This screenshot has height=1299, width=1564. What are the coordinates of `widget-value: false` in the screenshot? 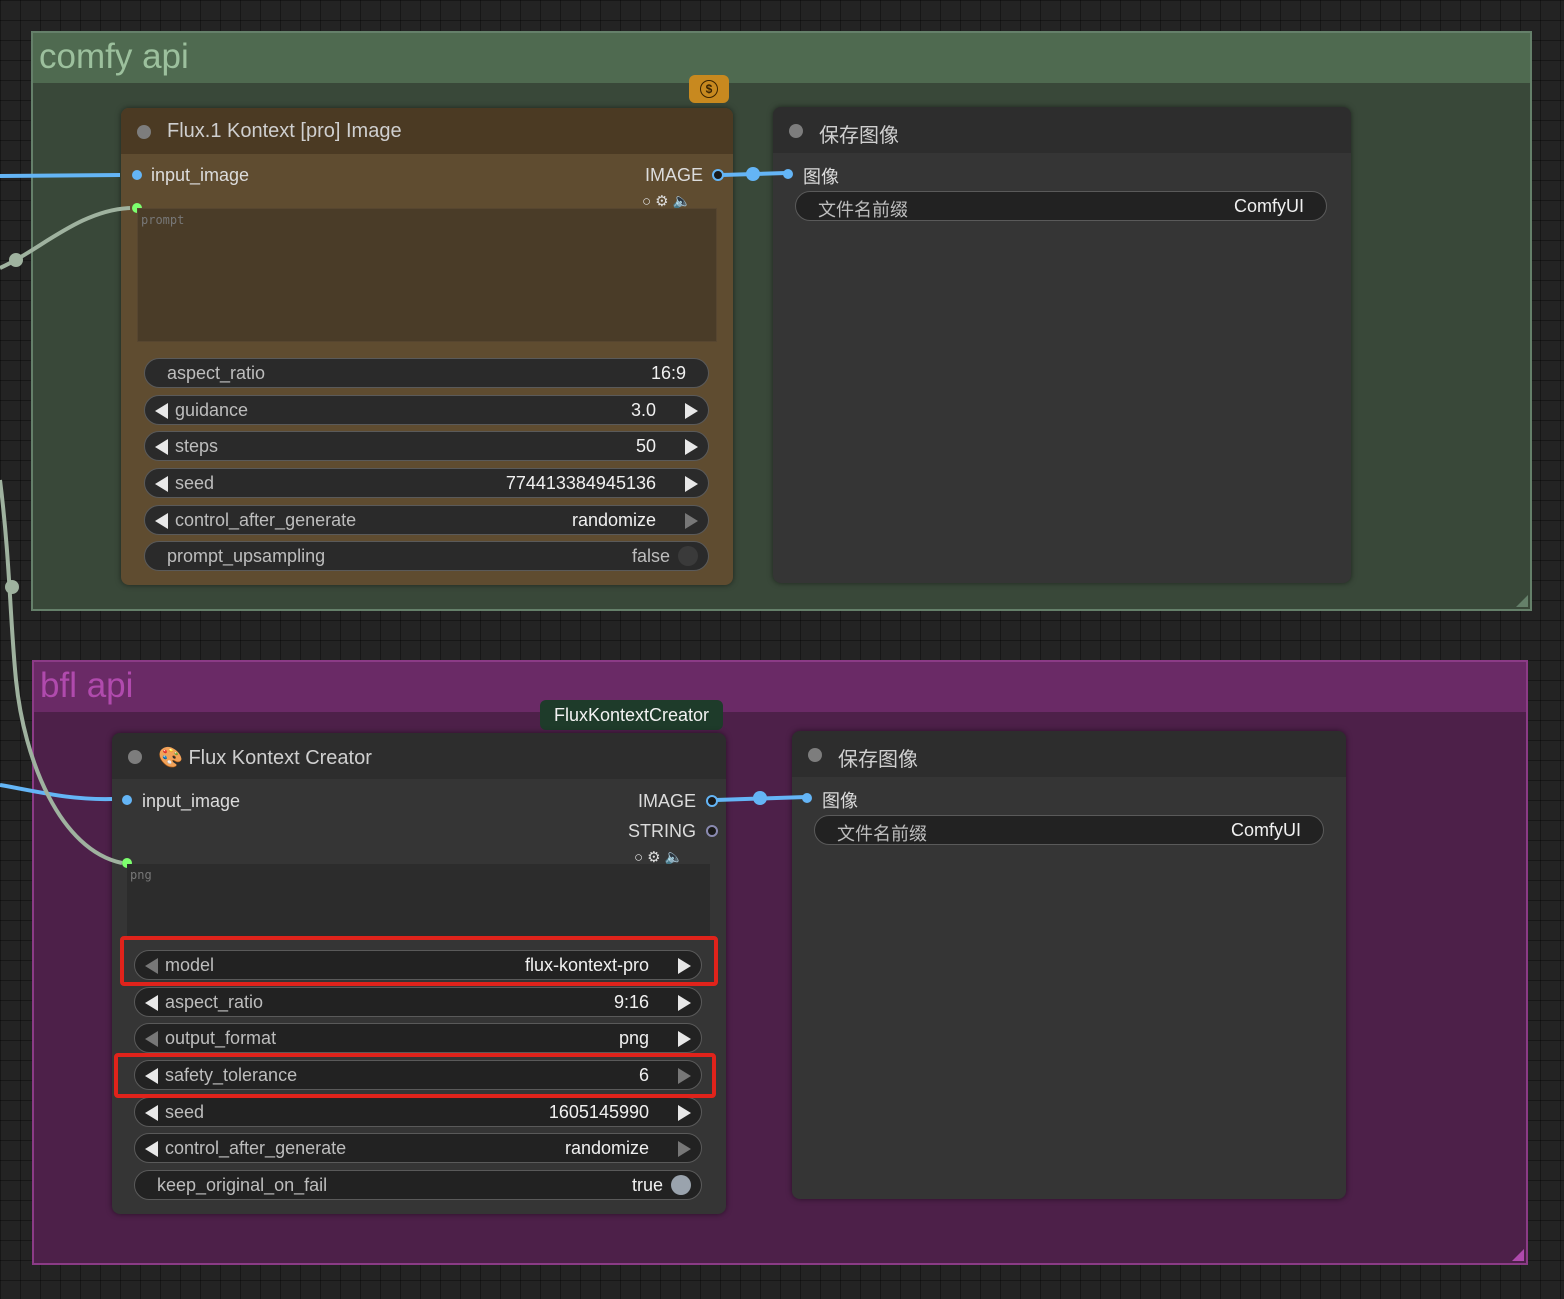 It's located at (650, 556).